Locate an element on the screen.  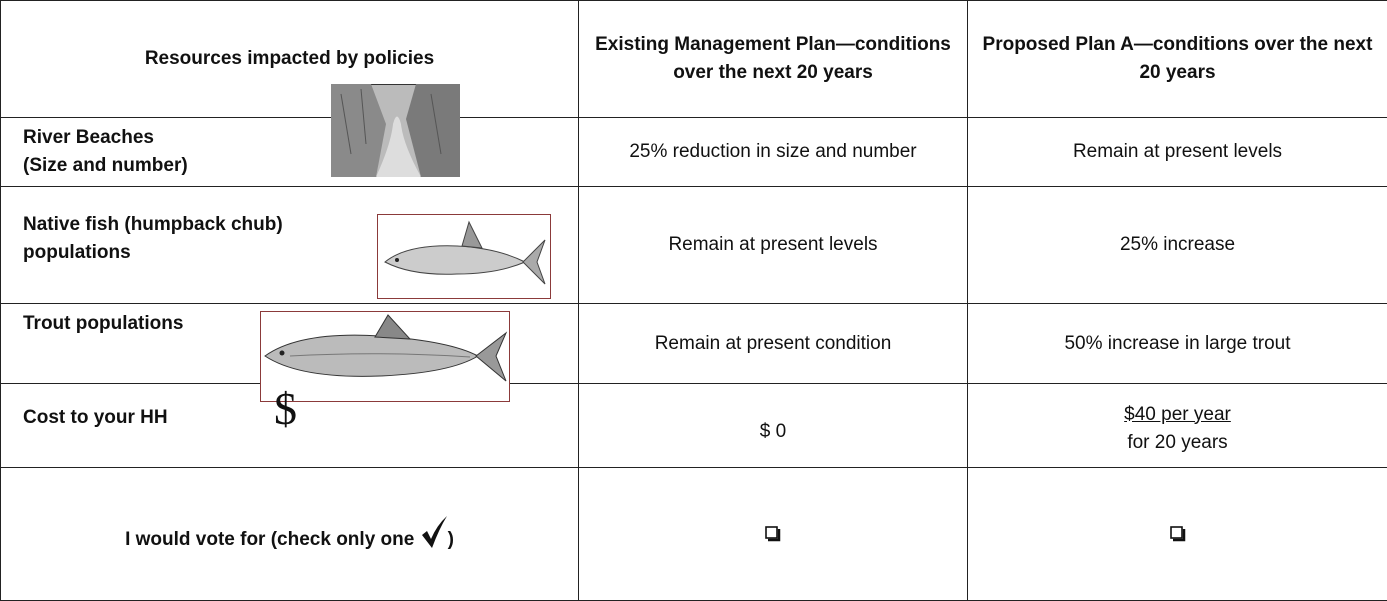
check-icon is located at coordinates (434, 532).